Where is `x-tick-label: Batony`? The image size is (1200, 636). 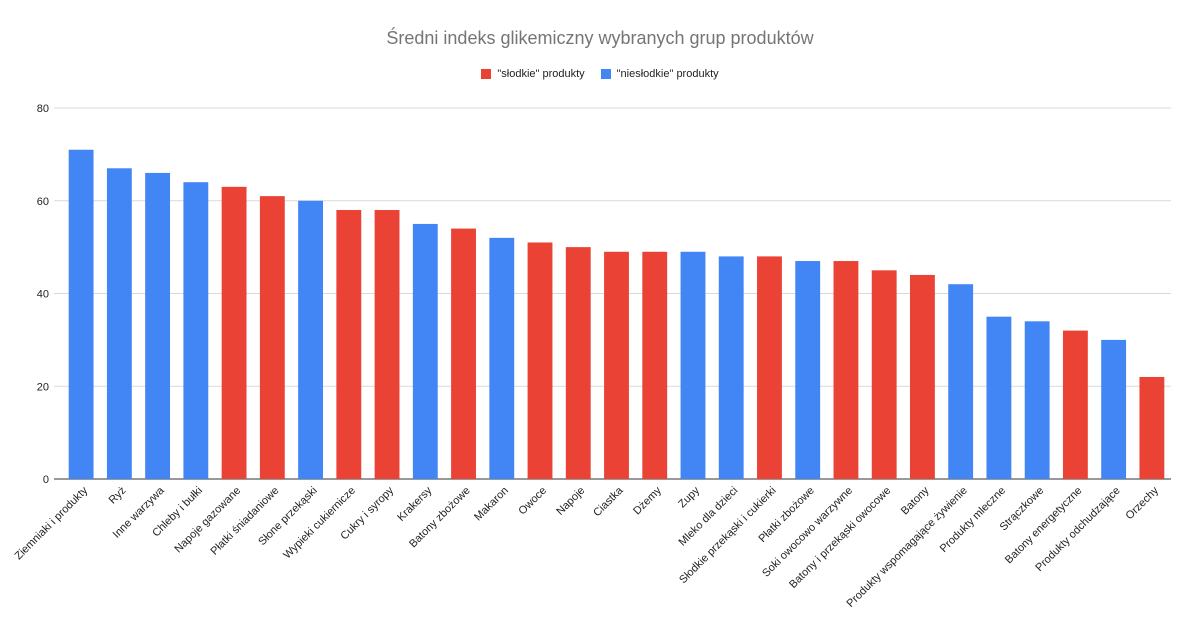
x-tick-label: Batony is located at coordinates (915, 500).